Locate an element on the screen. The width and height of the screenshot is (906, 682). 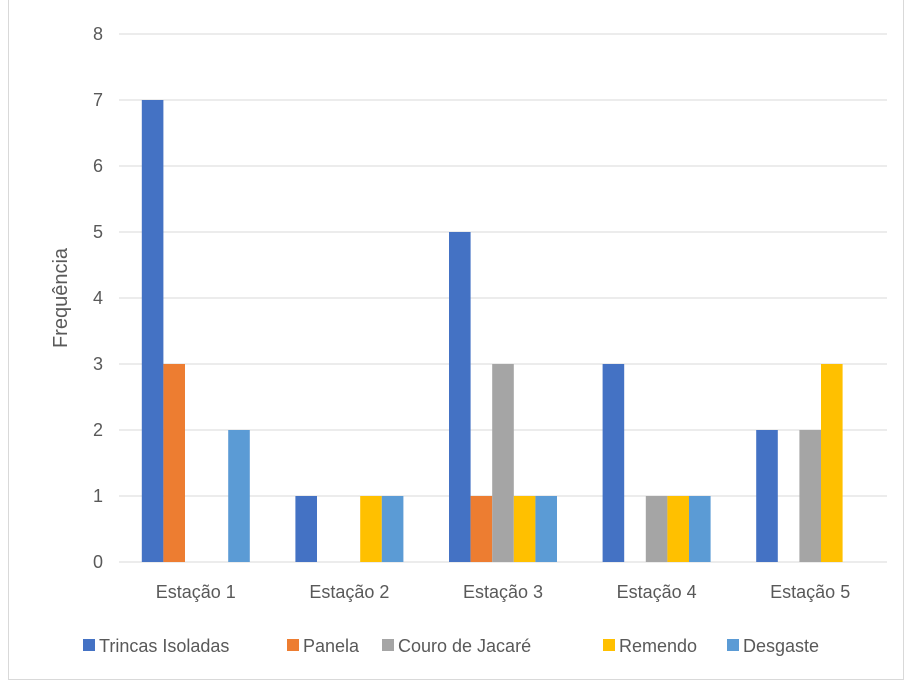
y-tick-label: 7 is located at coordinates (98, 100).